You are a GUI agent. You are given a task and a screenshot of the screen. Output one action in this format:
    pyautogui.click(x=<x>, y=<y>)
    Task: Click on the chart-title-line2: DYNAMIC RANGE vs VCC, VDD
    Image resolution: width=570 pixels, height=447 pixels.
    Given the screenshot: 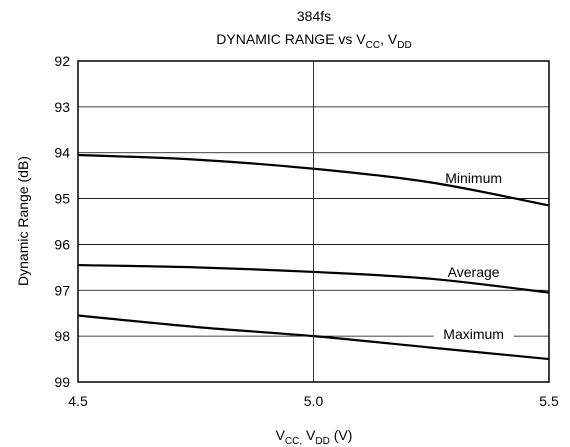 What is the action you would take?
    pyautogui.click(x=313, y=41)
    